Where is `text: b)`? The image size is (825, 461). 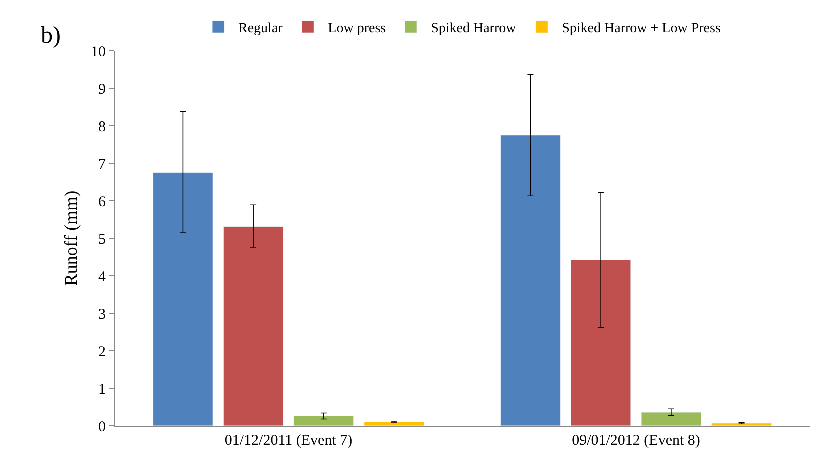 text: b) is located at coordinates (51, 36).